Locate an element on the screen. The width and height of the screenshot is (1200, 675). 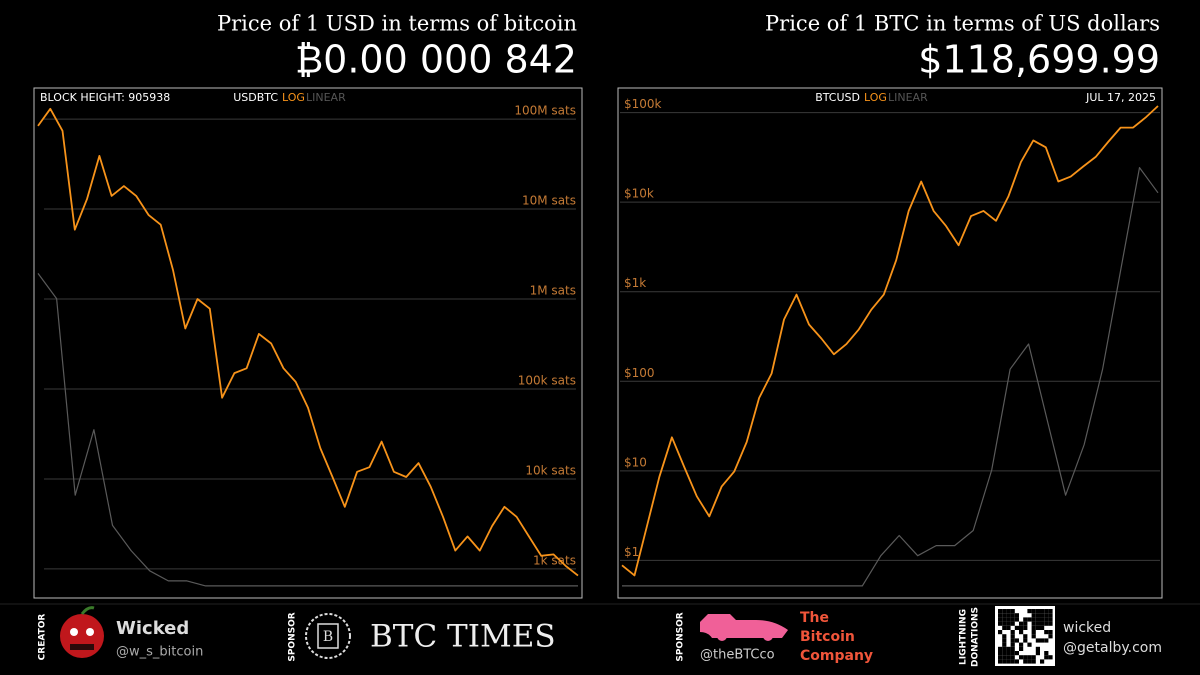
sponsor2-name: Bitcoin is located at coordinates (827, 637).